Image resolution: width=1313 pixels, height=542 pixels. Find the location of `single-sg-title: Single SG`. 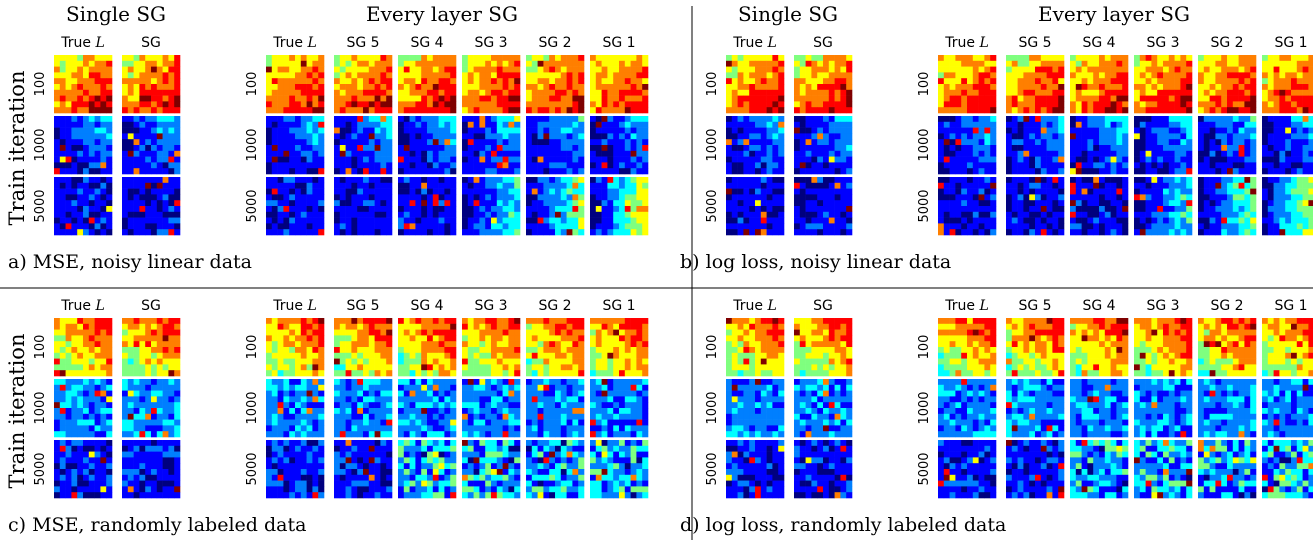

single-sg-title: Single SG is located at coordinates (788, 14).